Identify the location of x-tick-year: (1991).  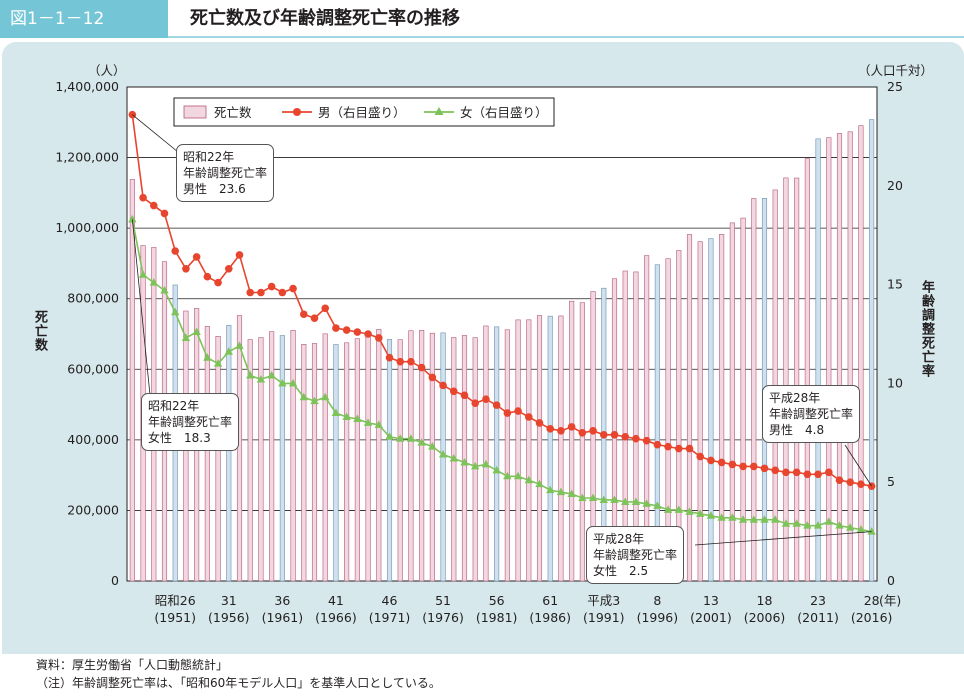
(604, 617).